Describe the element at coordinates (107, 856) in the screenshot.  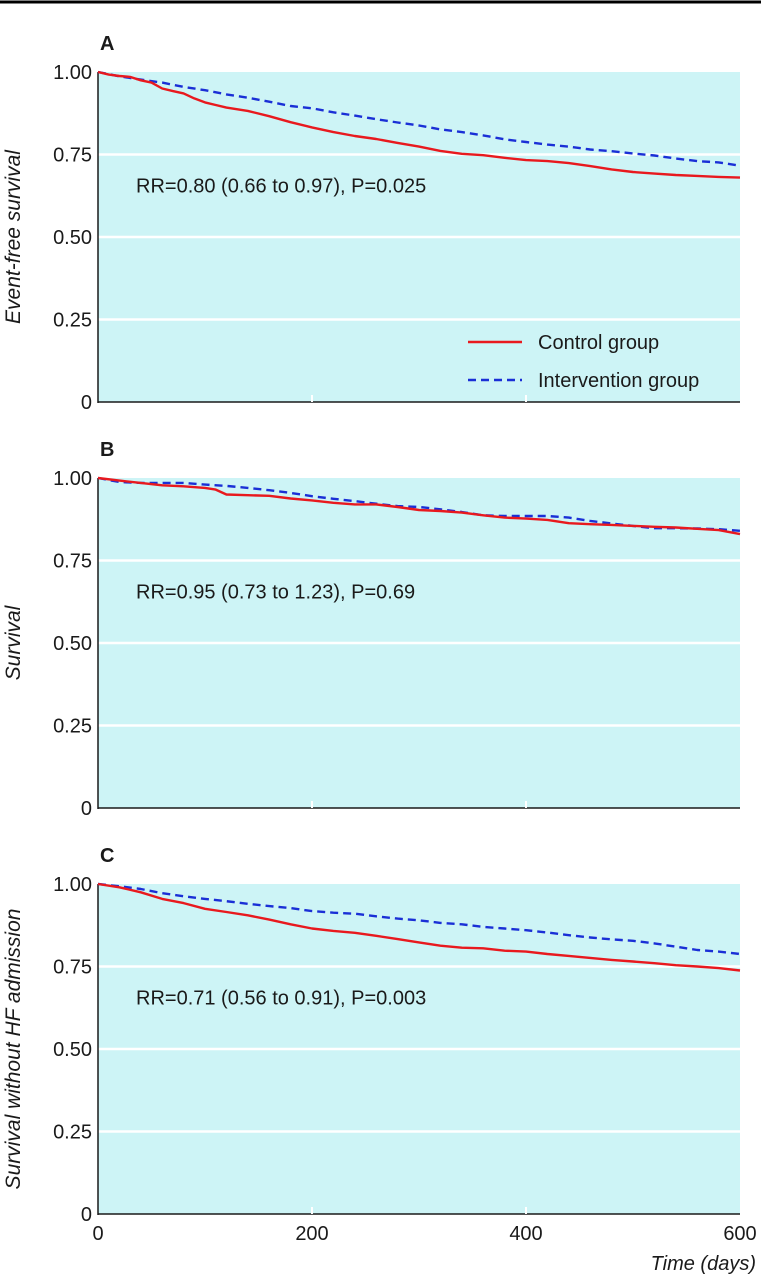
I see `panel-label: C` at that location.